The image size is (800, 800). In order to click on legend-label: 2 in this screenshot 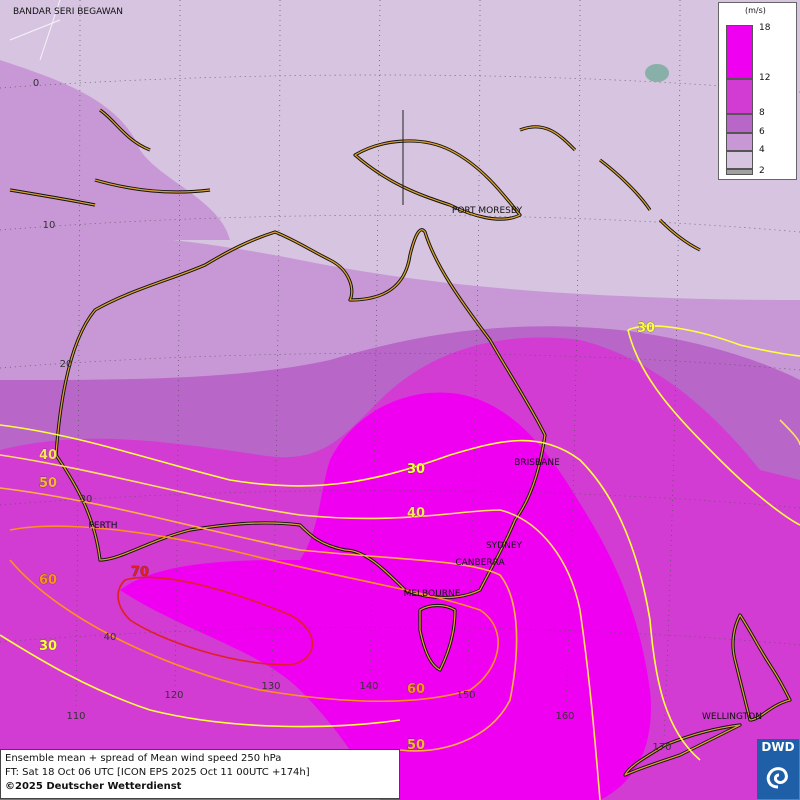, I will do `click(762, 171)`.